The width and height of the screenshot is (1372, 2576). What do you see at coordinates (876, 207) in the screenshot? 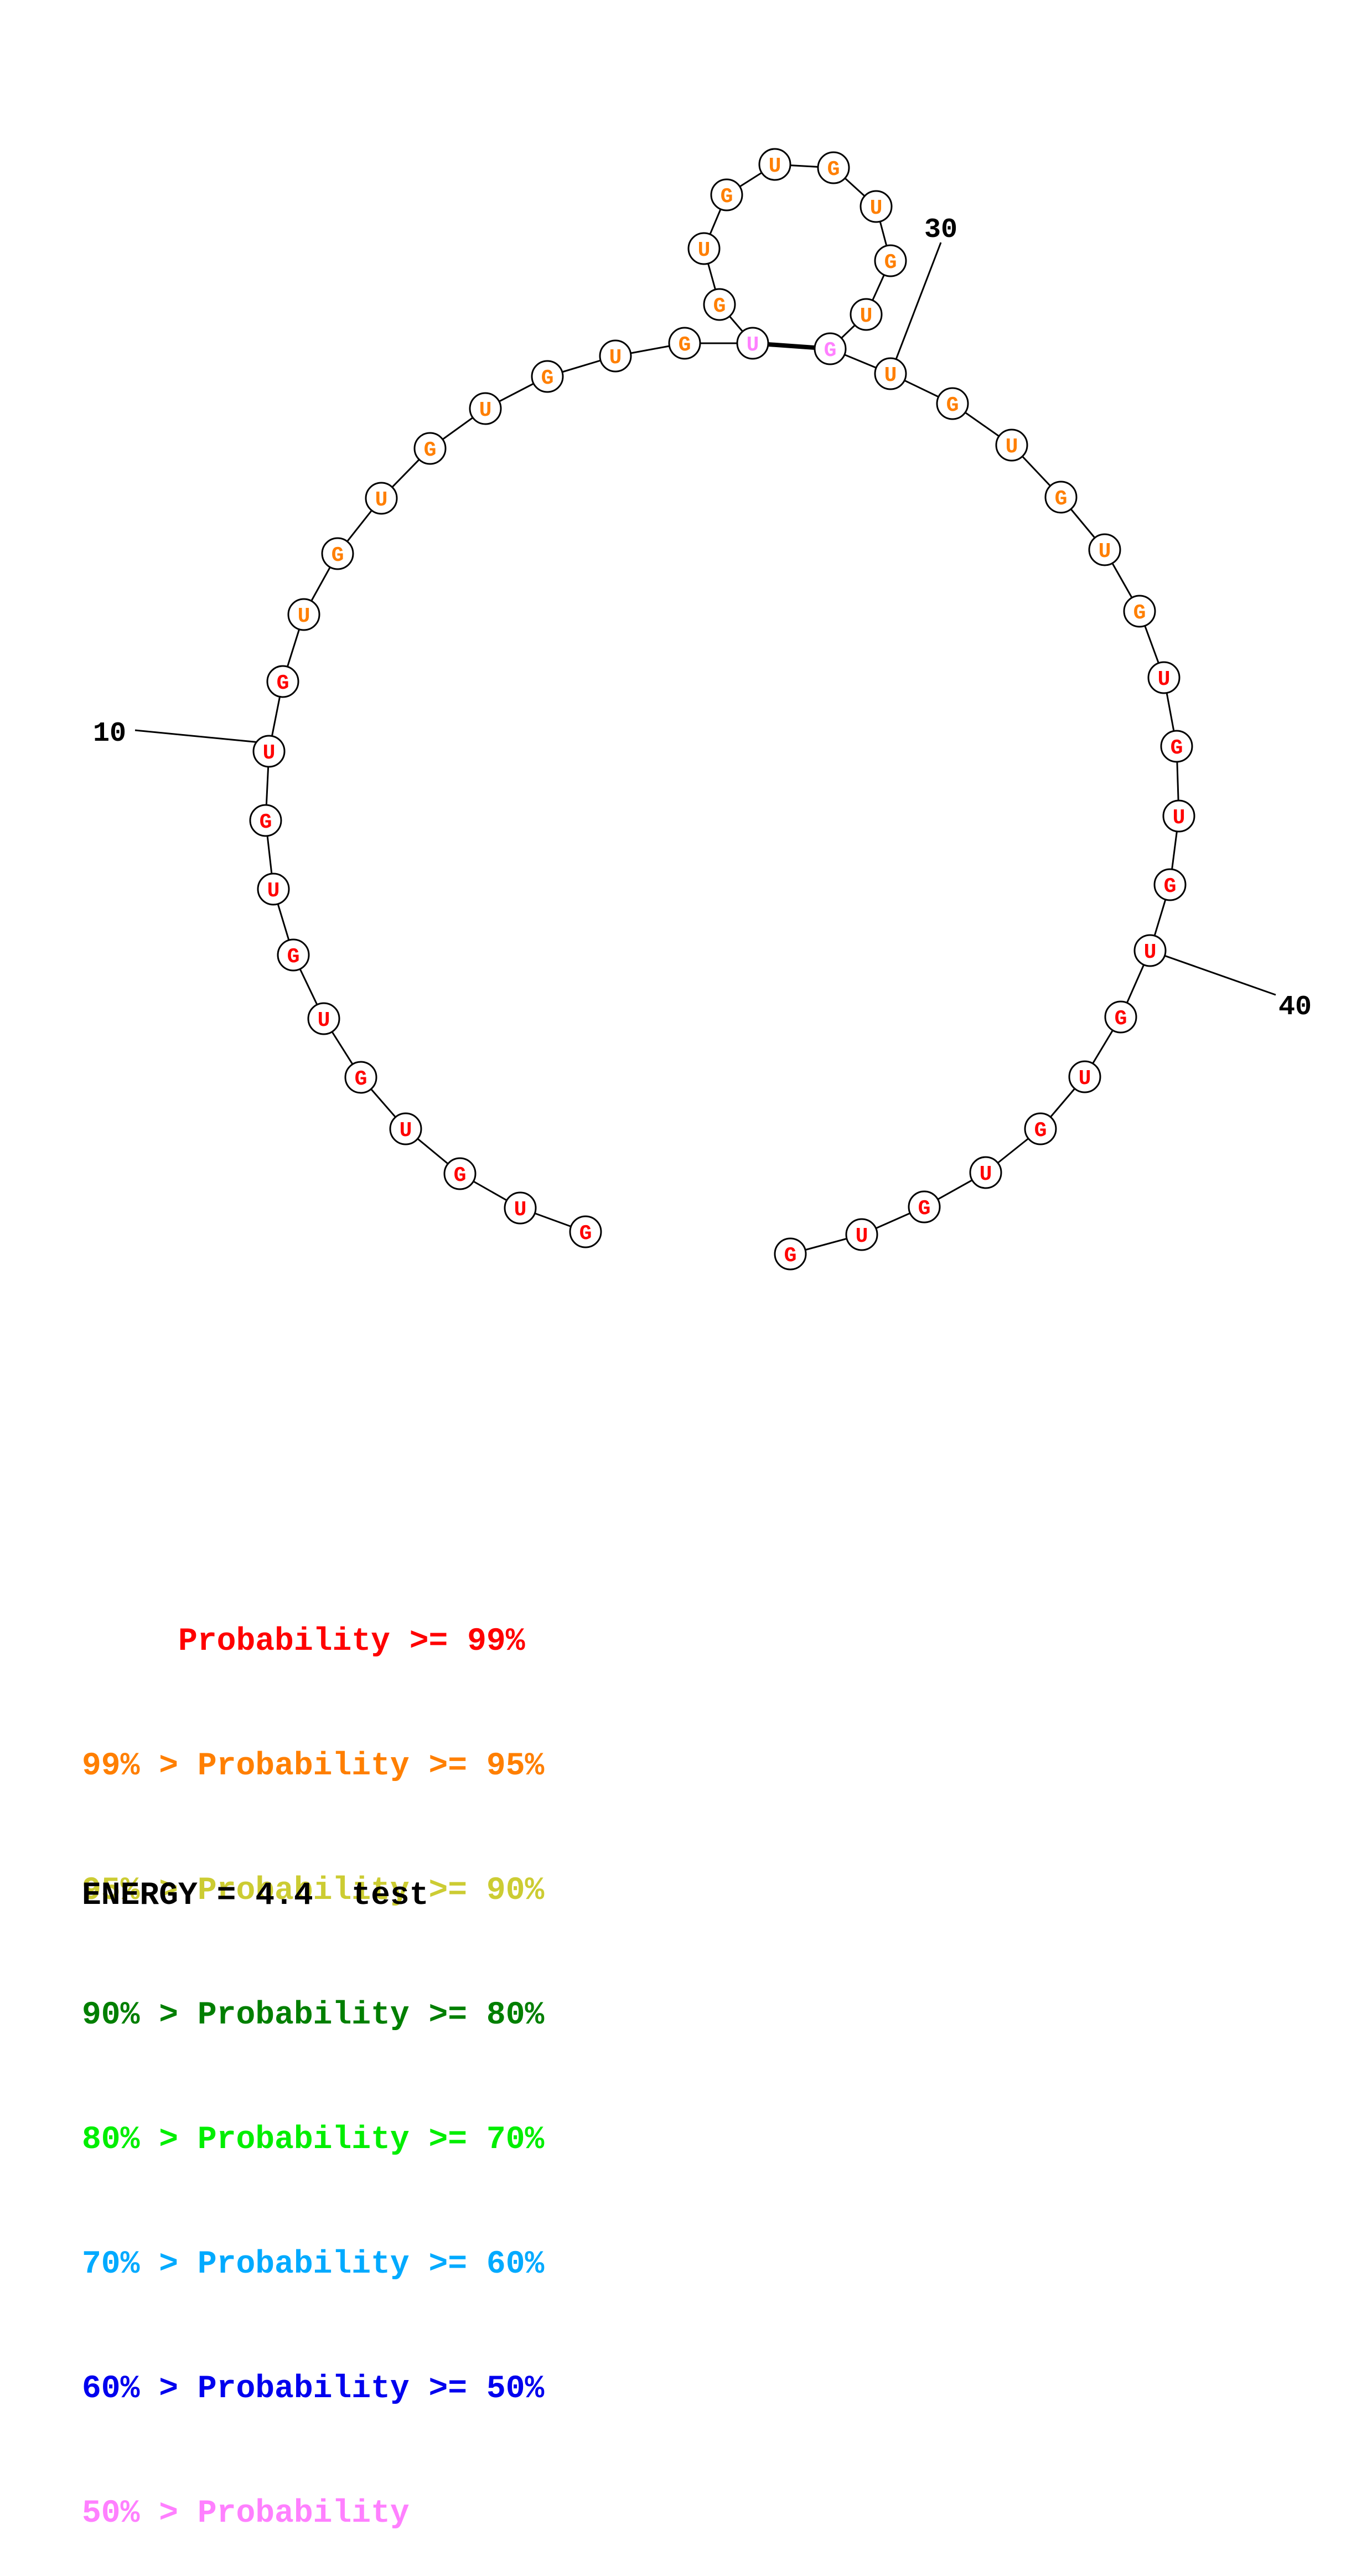
I see `nucleotide-26: U` at bounding box center [876, 207].